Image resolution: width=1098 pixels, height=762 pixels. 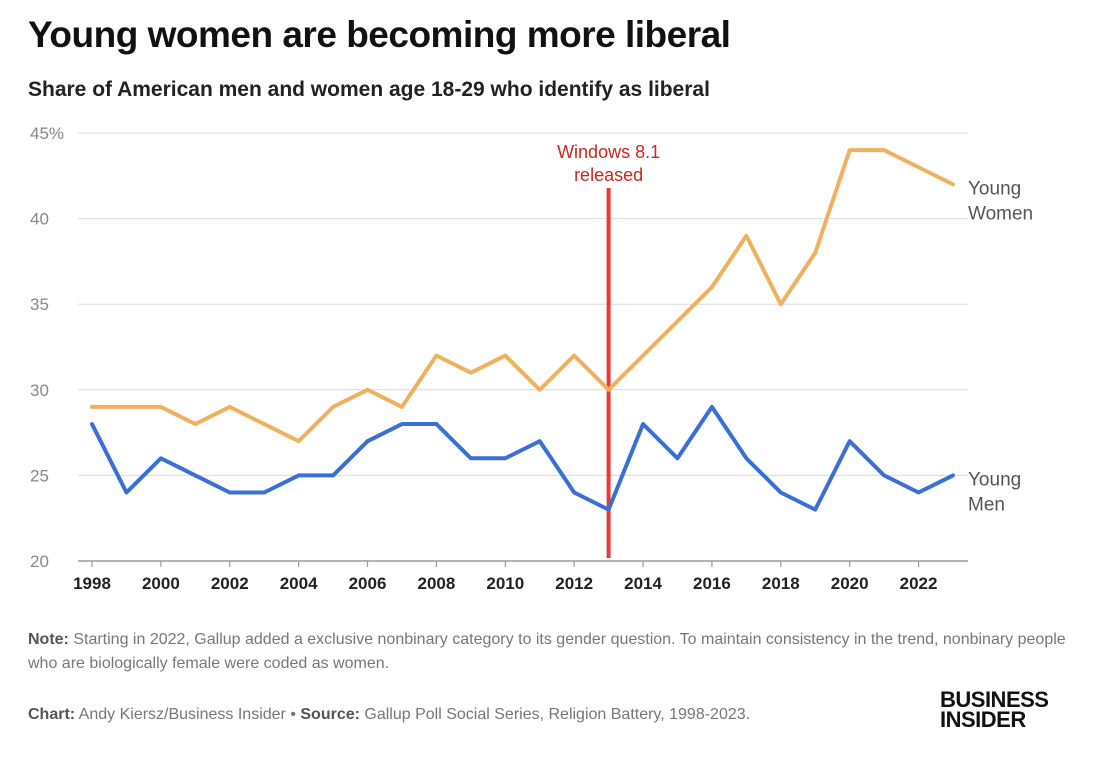 I want to click on x-tick-label: 2004, so click(x=299, y=583).